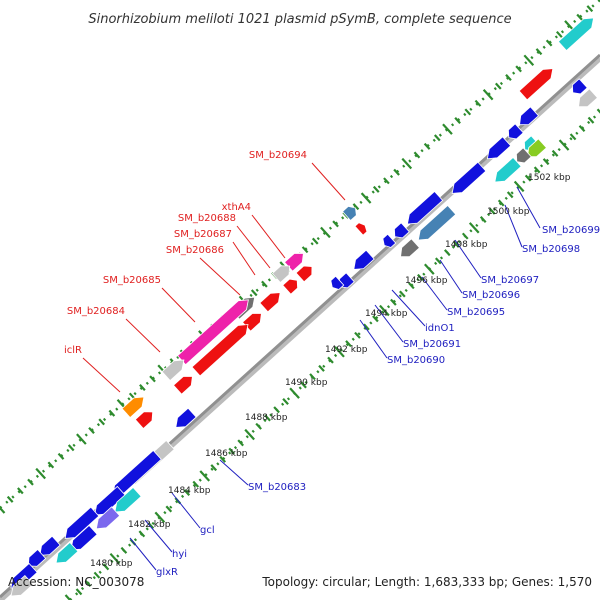 The width and height of the screenshot is (600, 600). What do you see at coordinates (278, 155) in the screenshot?
I see `gene-label: SM_b20694` at bounding box center [278, 155].